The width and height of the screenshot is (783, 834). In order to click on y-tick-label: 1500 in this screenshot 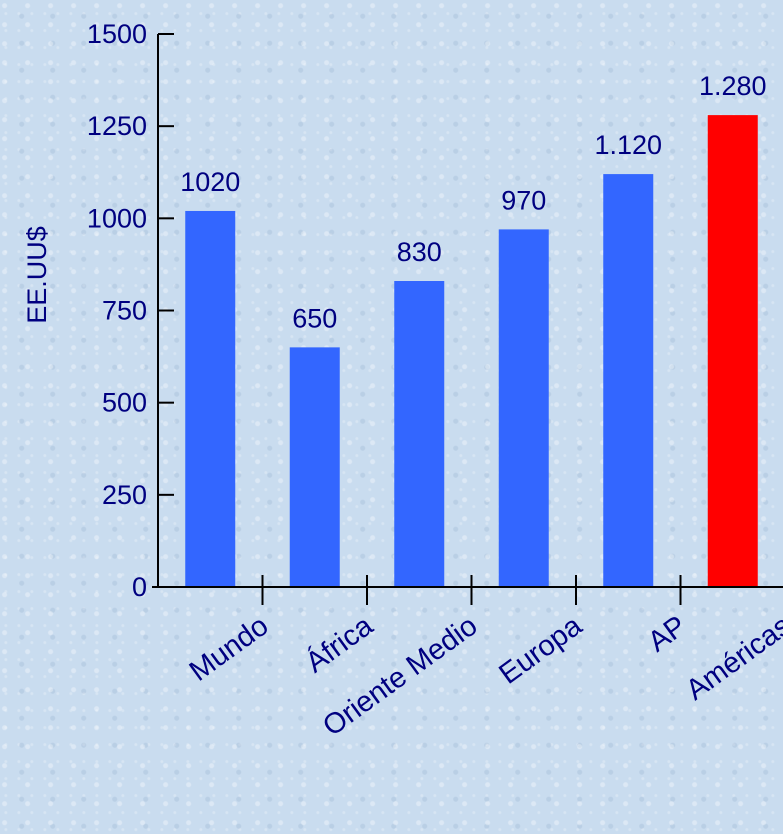, I will do `click(117, 34)`.